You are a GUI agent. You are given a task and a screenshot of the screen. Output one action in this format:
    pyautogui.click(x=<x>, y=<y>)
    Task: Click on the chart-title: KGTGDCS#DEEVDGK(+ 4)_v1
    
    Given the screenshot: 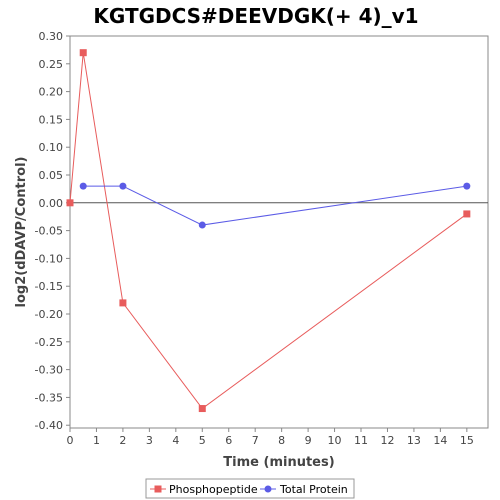 What is the action you would take?
    pyautogui.click(x=255, y=16)
    